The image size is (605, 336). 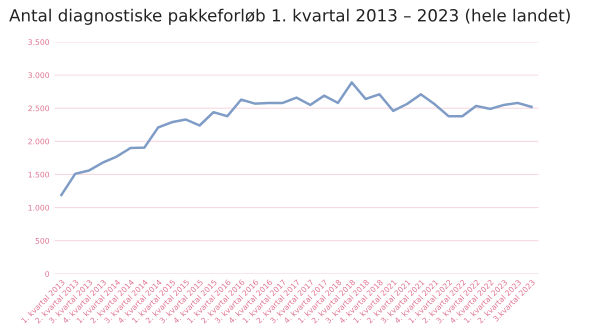 I want to click on chart-title: Antal diagnostiske pakkeforløb 1. kvartal 2013 – 2023 (hele landet), so click(x=289, y=16).